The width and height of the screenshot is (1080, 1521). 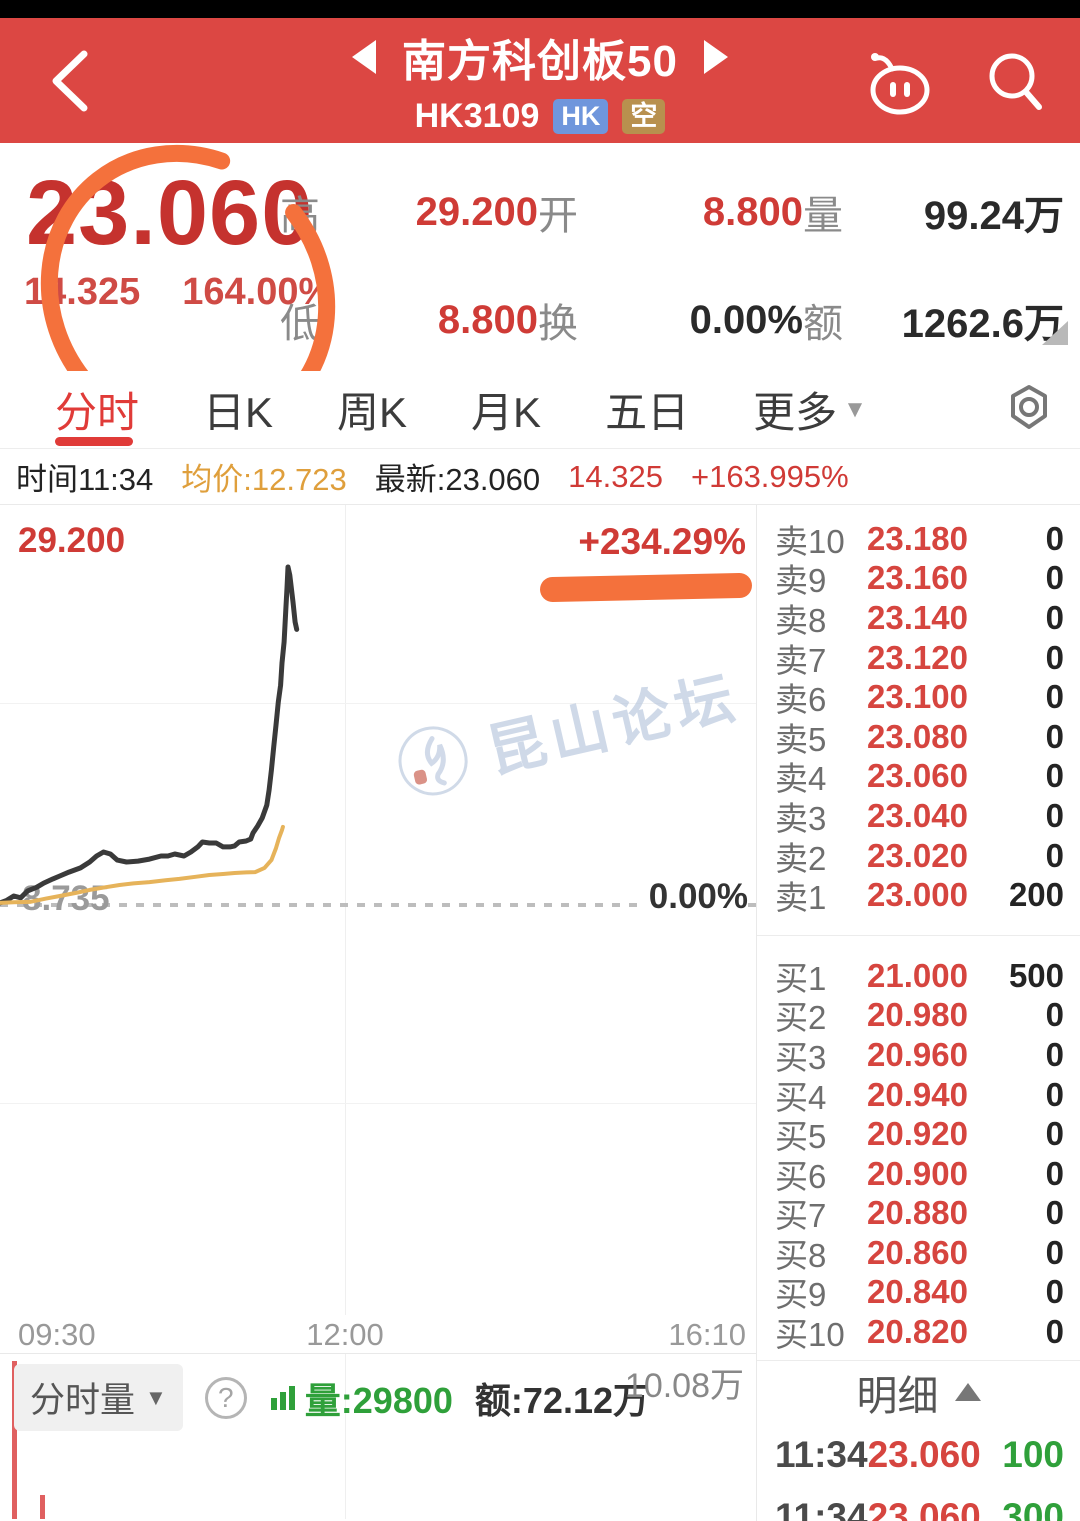 I want to click on price-lines-svg, so click(x=150, y=735).